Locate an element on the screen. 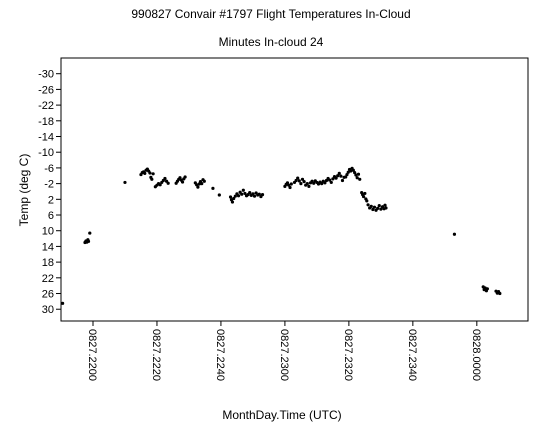 Image resolution: width=542 pixels, height=429 pixels. y-tick-label: 22 is located at coordinates (48, 279).